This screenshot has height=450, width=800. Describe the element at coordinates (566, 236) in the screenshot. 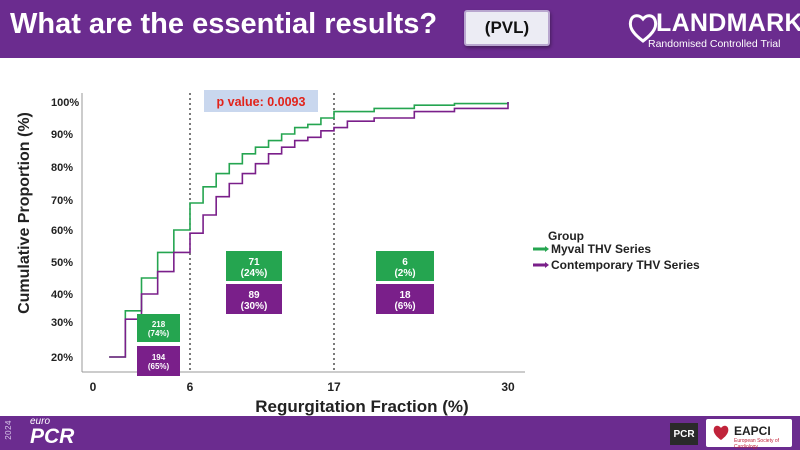

I see `legend-title: Group` at that location.